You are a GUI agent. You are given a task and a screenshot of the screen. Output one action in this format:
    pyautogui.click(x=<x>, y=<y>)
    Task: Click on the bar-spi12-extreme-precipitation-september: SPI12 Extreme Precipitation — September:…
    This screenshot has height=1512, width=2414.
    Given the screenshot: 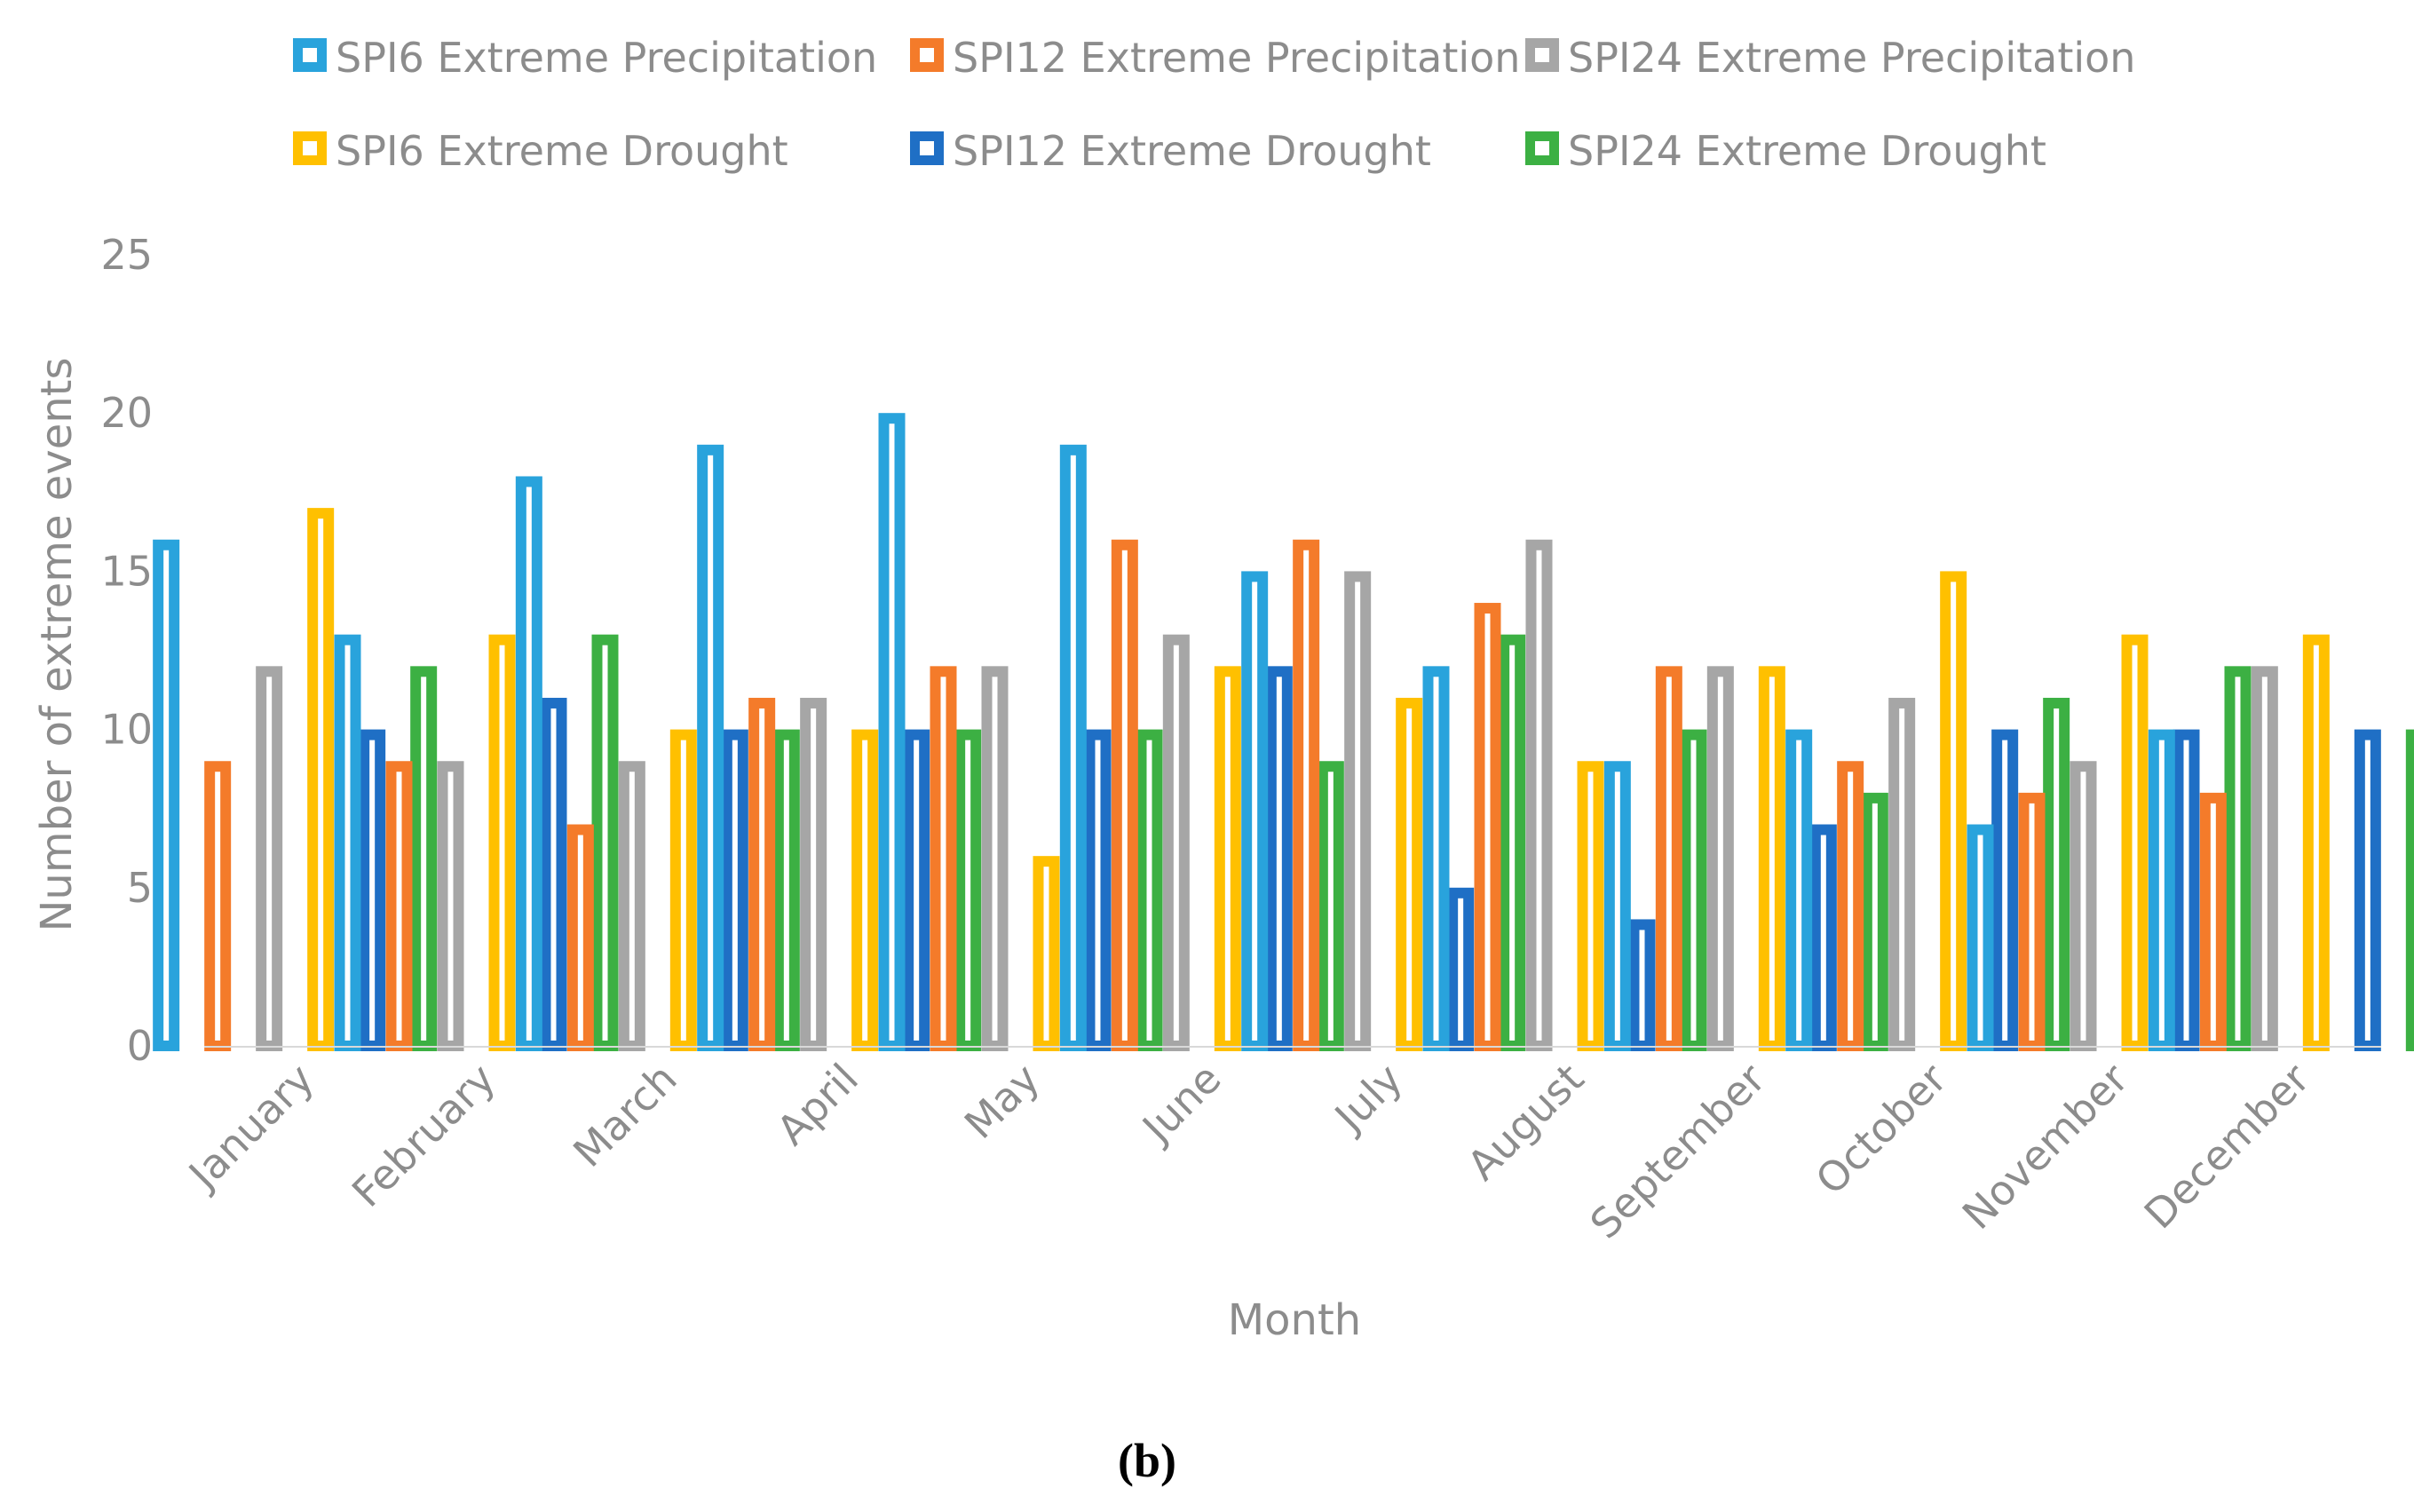 What is the action you would take?
    pyautogui.click(x=1668, y=858)
    